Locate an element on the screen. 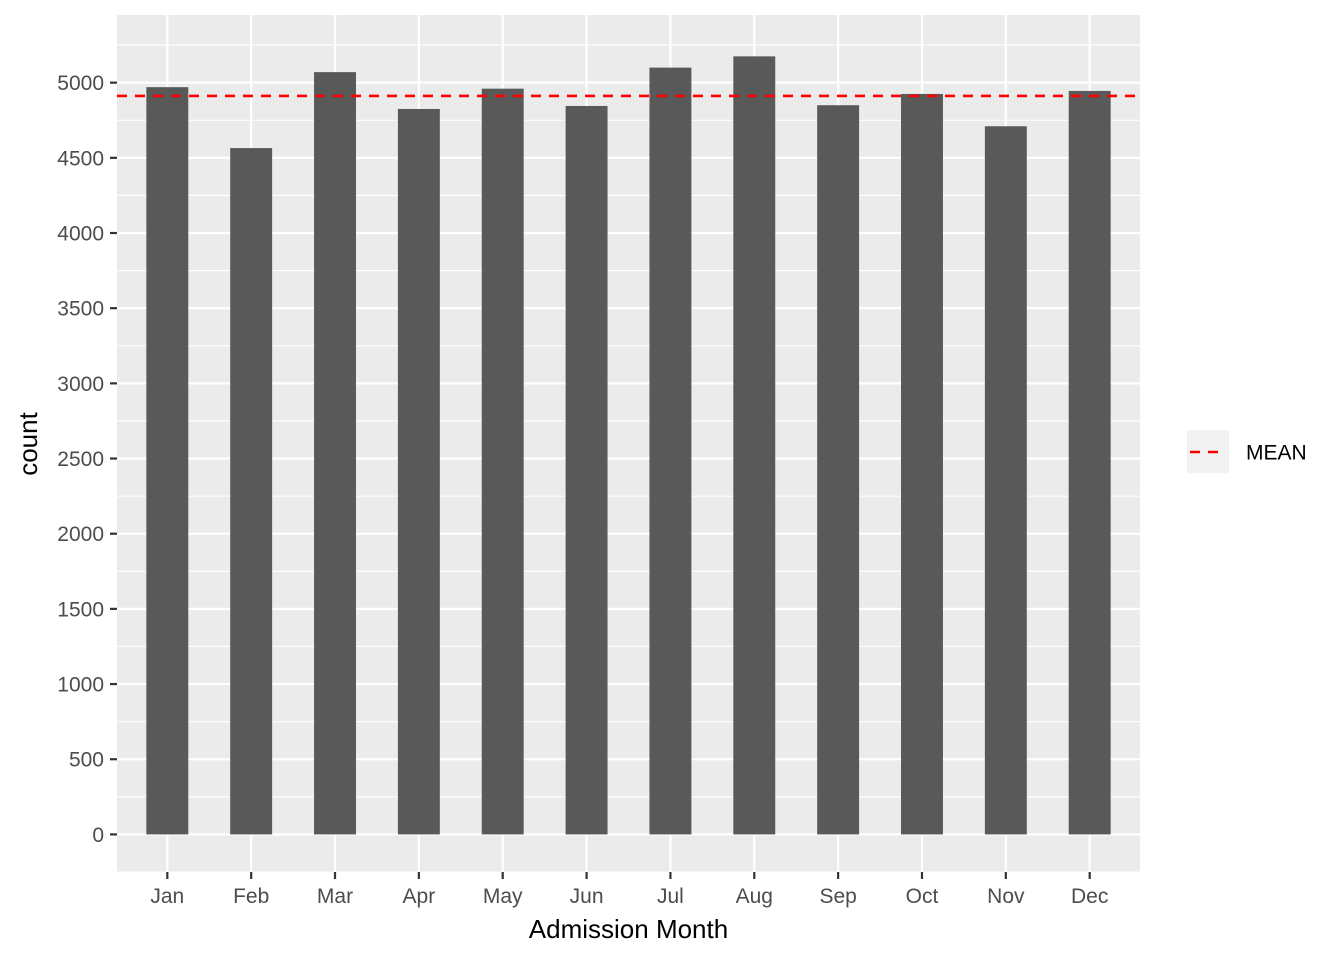 The image size is (1344, 960). x-tick-label-dec: Dec is located at coordinates (1089, 896).